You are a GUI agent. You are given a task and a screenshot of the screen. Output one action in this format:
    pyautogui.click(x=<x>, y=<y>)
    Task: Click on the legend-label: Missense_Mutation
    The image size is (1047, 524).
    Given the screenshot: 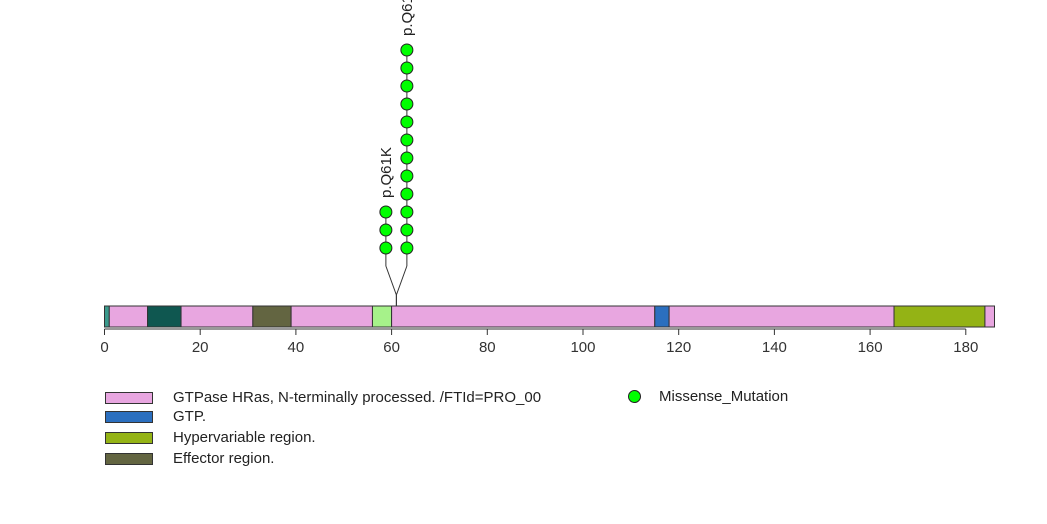 What is the action you would take?
    pyautogui.click(x=724, y=396)
    